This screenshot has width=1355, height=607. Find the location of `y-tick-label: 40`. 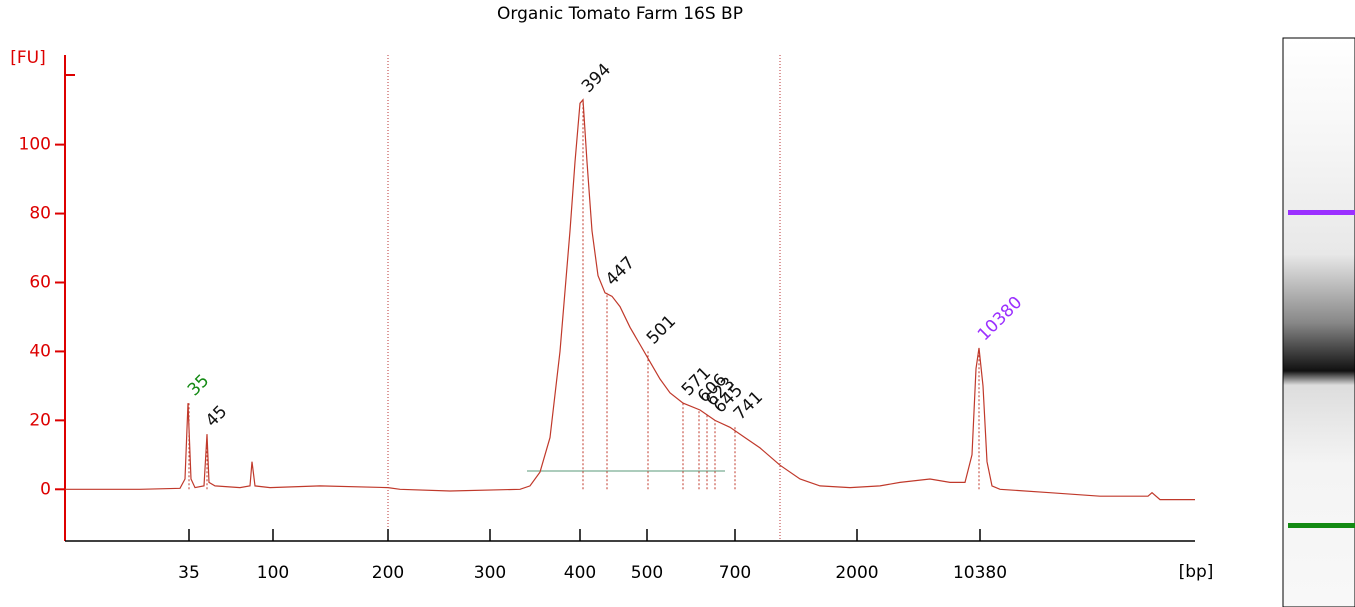

y-tick-label: 40 is located at coordinates (40, 351).